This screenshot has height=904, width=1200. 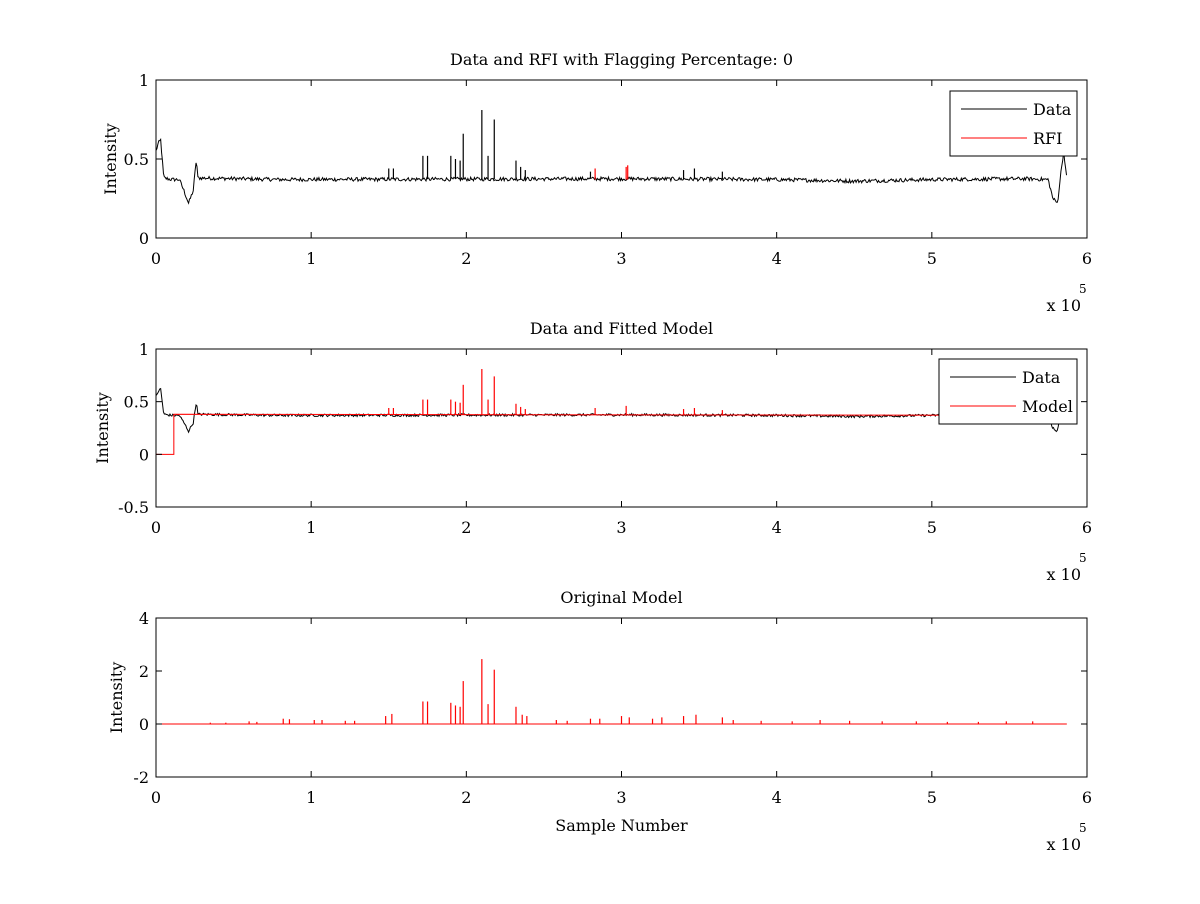 I want to click on legend-label-model: Model, so click(x=1047, y=406).